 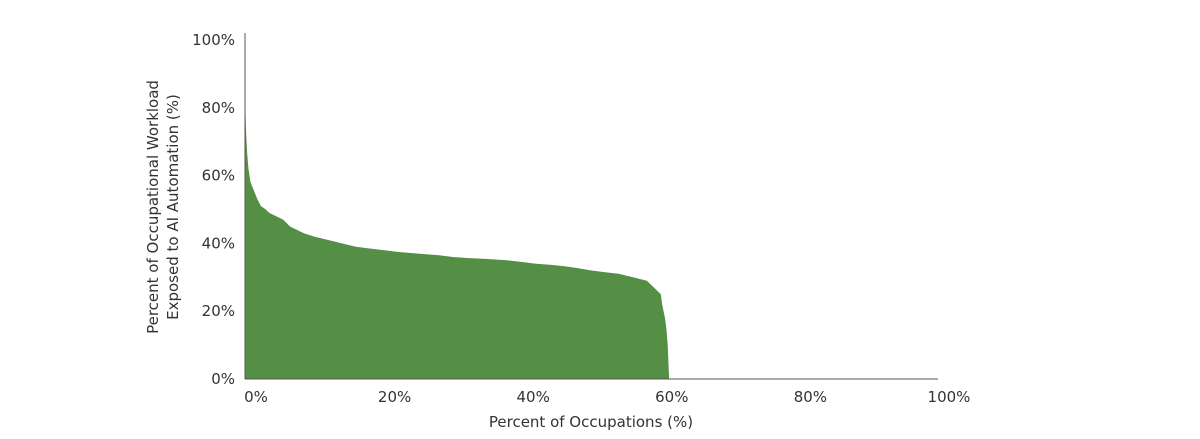 What do you see at coordinates (533, 397) in the screenshot?
I see `x-tick-label: 40%` at bounding box center [533, 397].